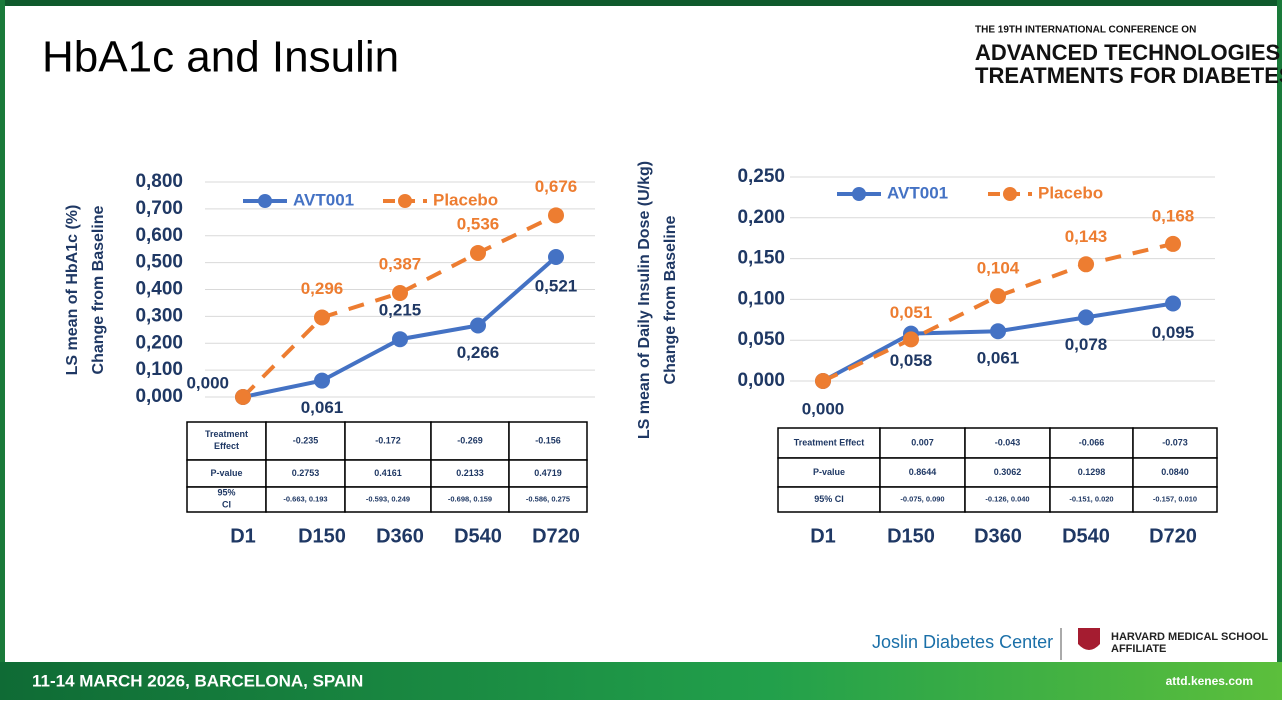  I want to click on data-label: 0,078, so click(1086, 344).